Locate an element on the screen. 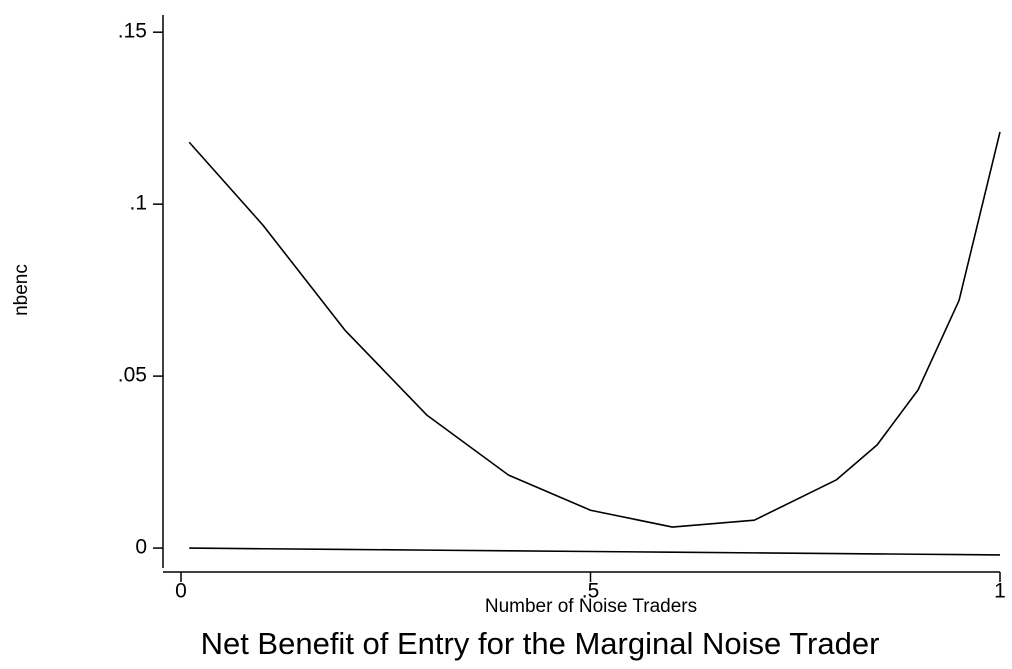  y-tick-label: .05 is located at coordinates (132, 375).